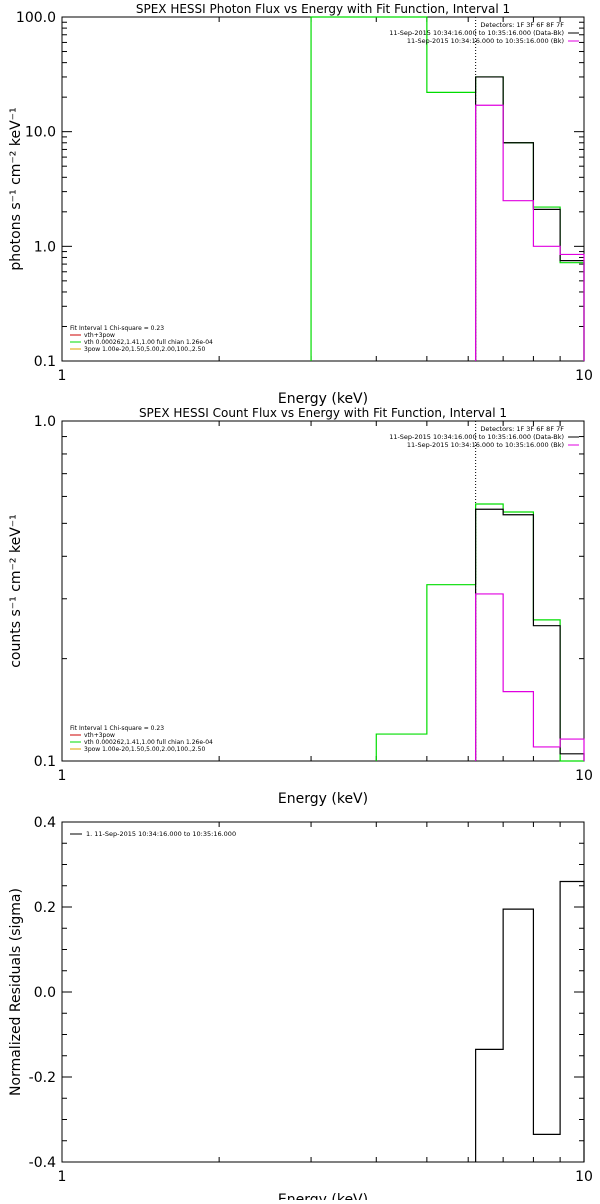  I want to click on plot-1-ylabel: photons s⁻¹ cm⁻² keV⁻¹, so click(16, 188).